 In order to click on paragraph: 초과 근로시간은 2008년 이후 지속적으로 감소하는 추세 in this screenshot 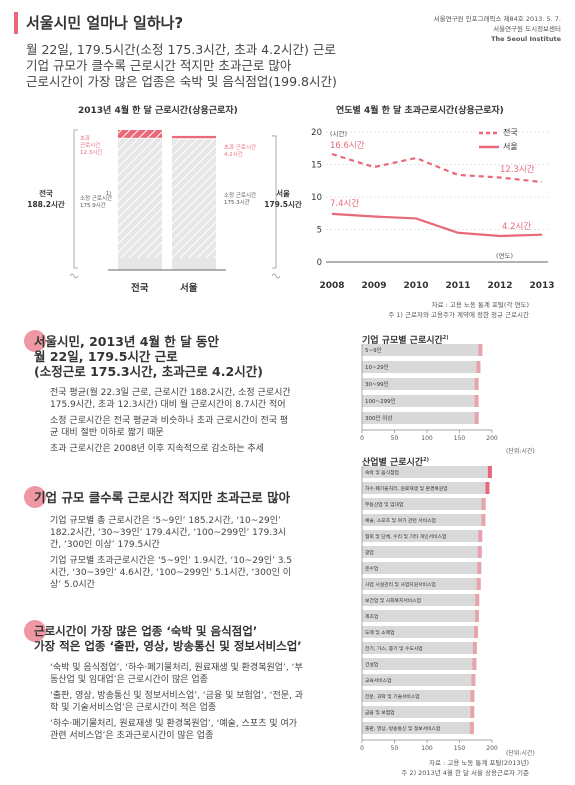, I will do `click(157, 449)`.